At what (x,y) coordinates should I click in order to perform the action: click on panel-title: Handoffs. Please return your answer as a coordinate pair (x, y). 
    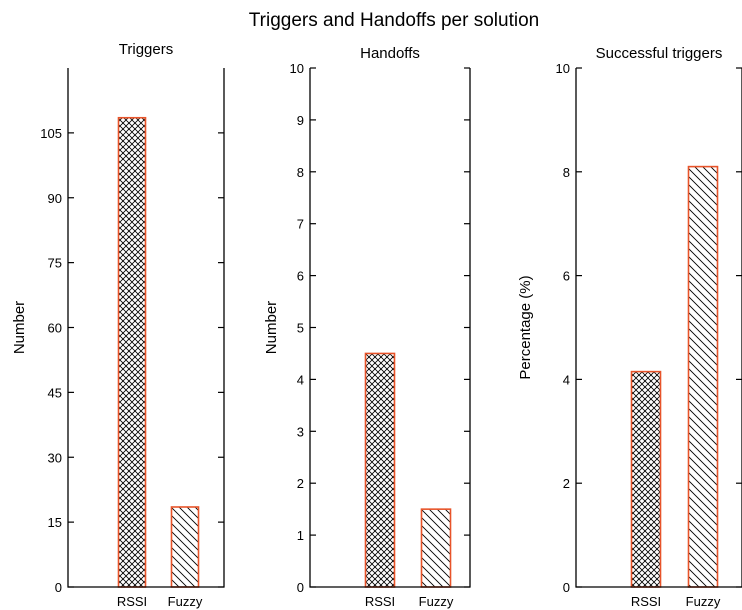
    Looking at the image, I should click on (390, 53).